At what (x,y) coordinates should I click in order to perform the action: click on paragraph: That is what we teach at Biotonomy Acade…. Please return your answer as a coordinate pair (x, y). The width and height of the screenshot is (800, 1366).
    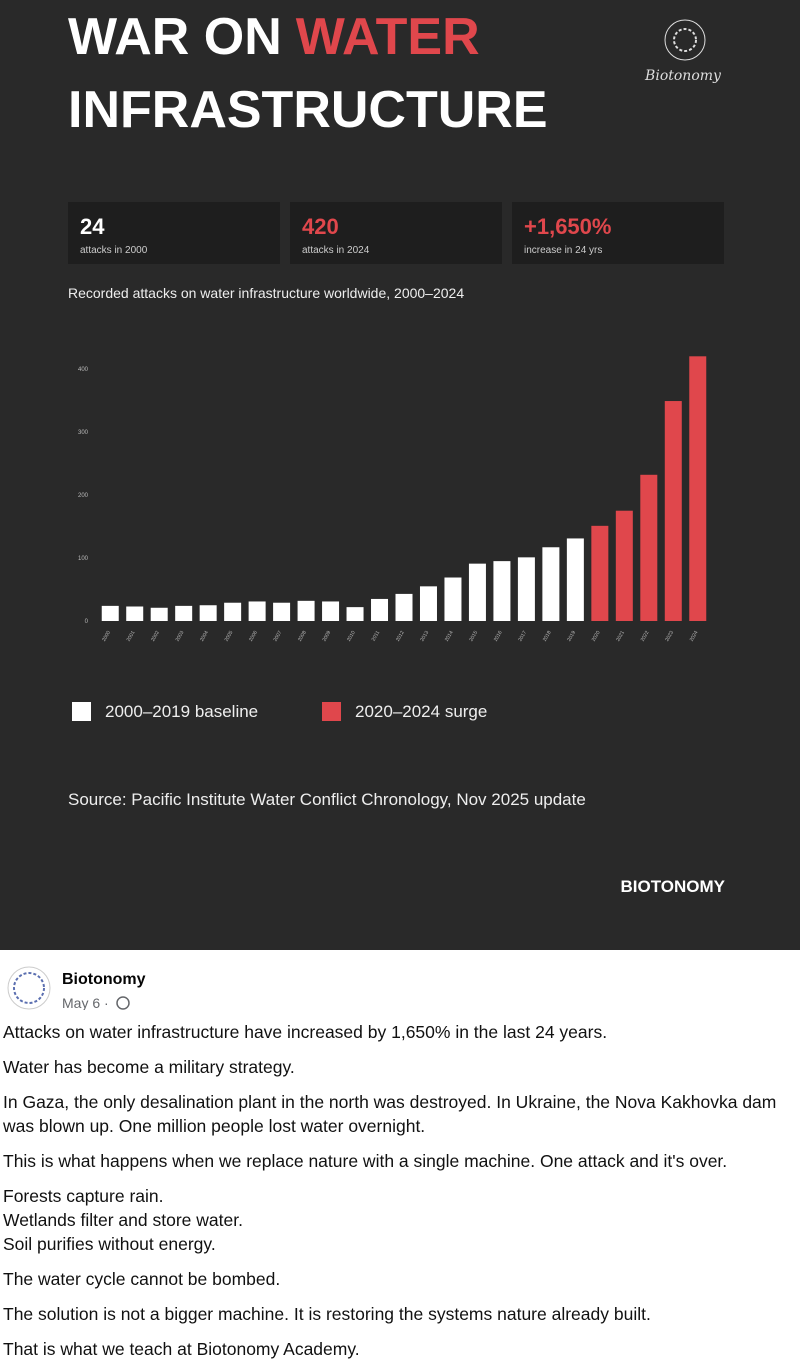
    Looking at the image, I should click on (397, 1349).